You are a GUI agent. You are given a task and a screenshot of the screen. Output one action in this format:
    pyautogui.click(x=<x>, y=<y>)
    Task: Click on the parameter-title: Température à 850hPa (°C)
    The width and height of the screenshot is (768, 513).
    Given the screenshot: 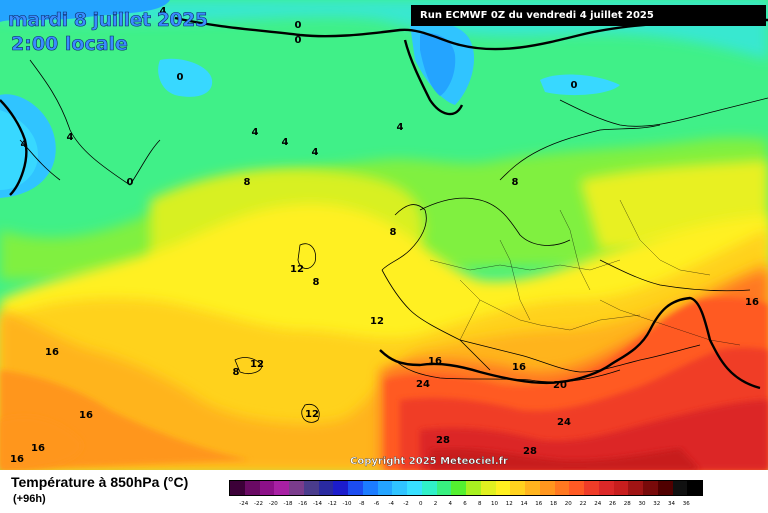 What is the action you would take?
    pyautogui.click(x=100, y=482)
    